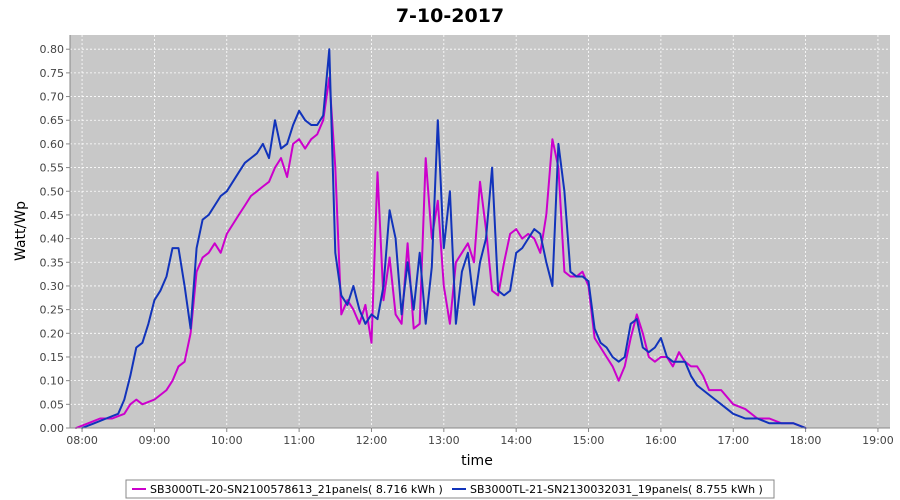 This screenshot has width=900, height=500. Describe the element at coordinates (806, 440) in the screenshot. I see `x-tick-label: 18:00` at that location.